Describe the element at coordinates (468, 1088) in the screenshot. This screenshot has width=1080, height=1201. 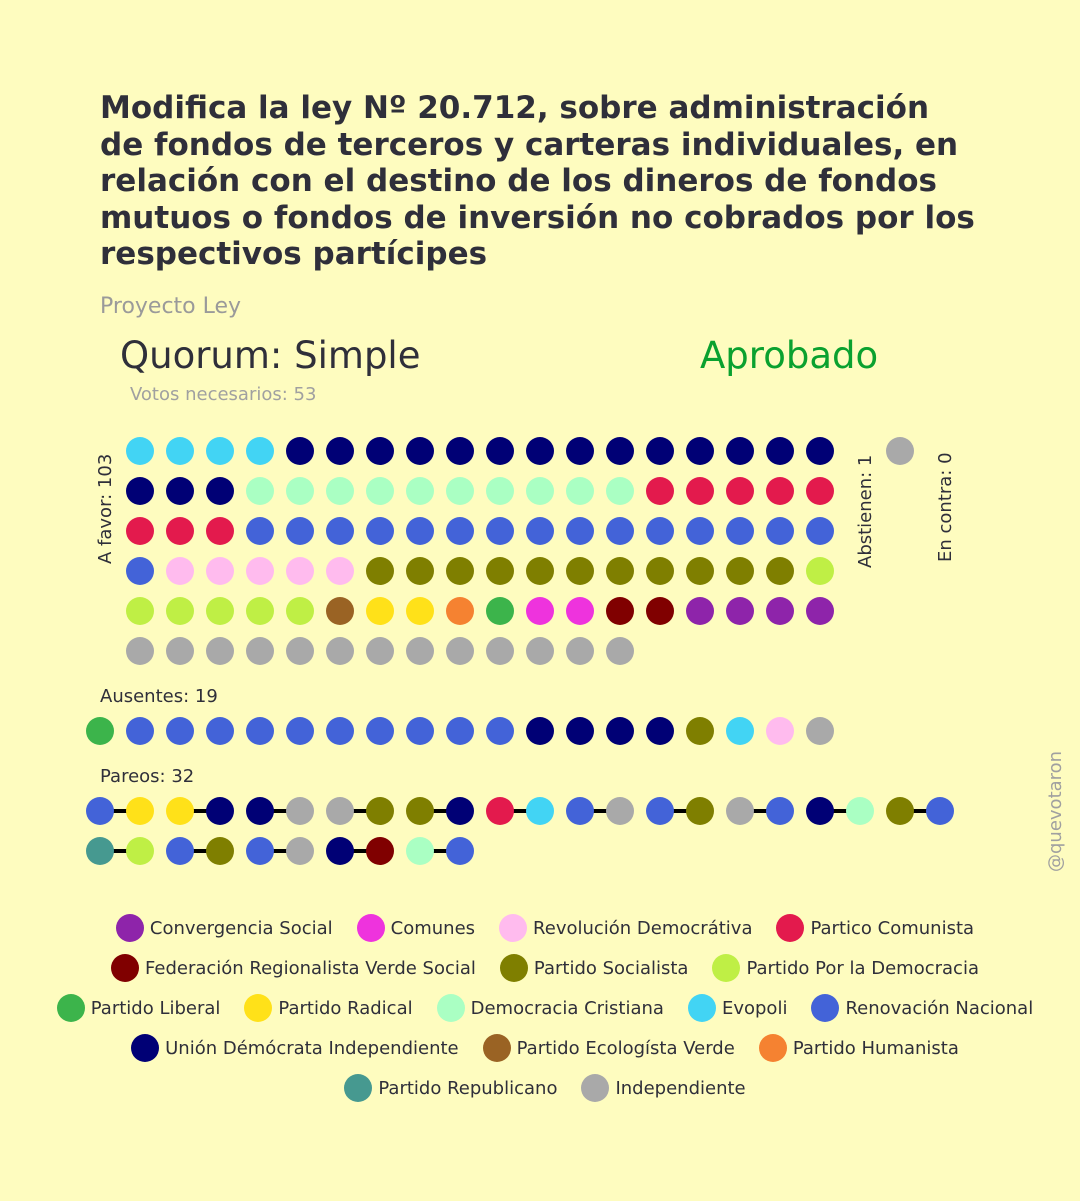
I see `legend-label: Partido Republicano` at that location.